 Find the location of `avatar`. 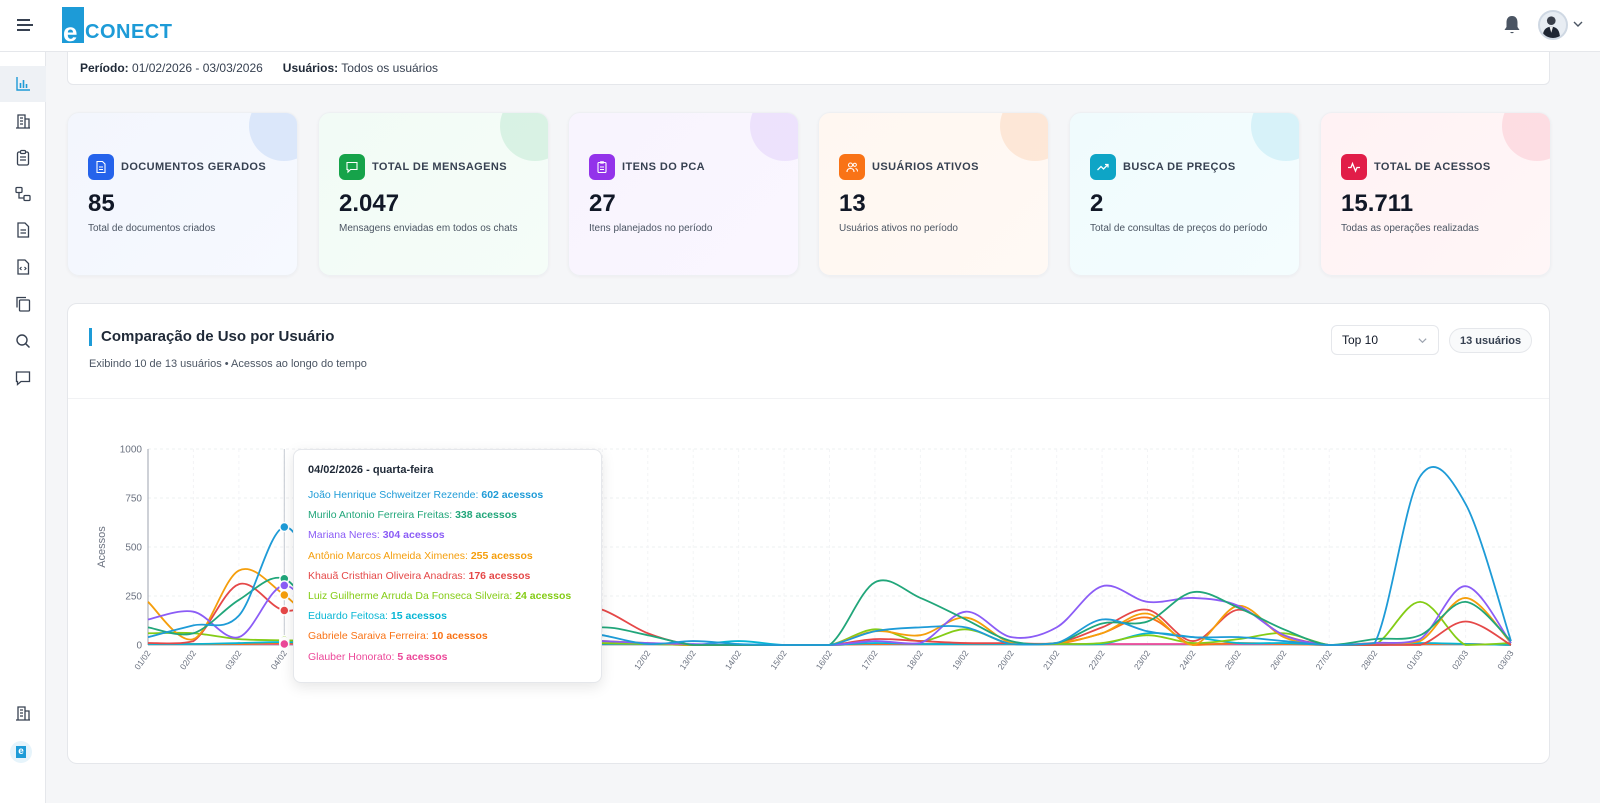

avatar is located at coordinates (1553, 25).